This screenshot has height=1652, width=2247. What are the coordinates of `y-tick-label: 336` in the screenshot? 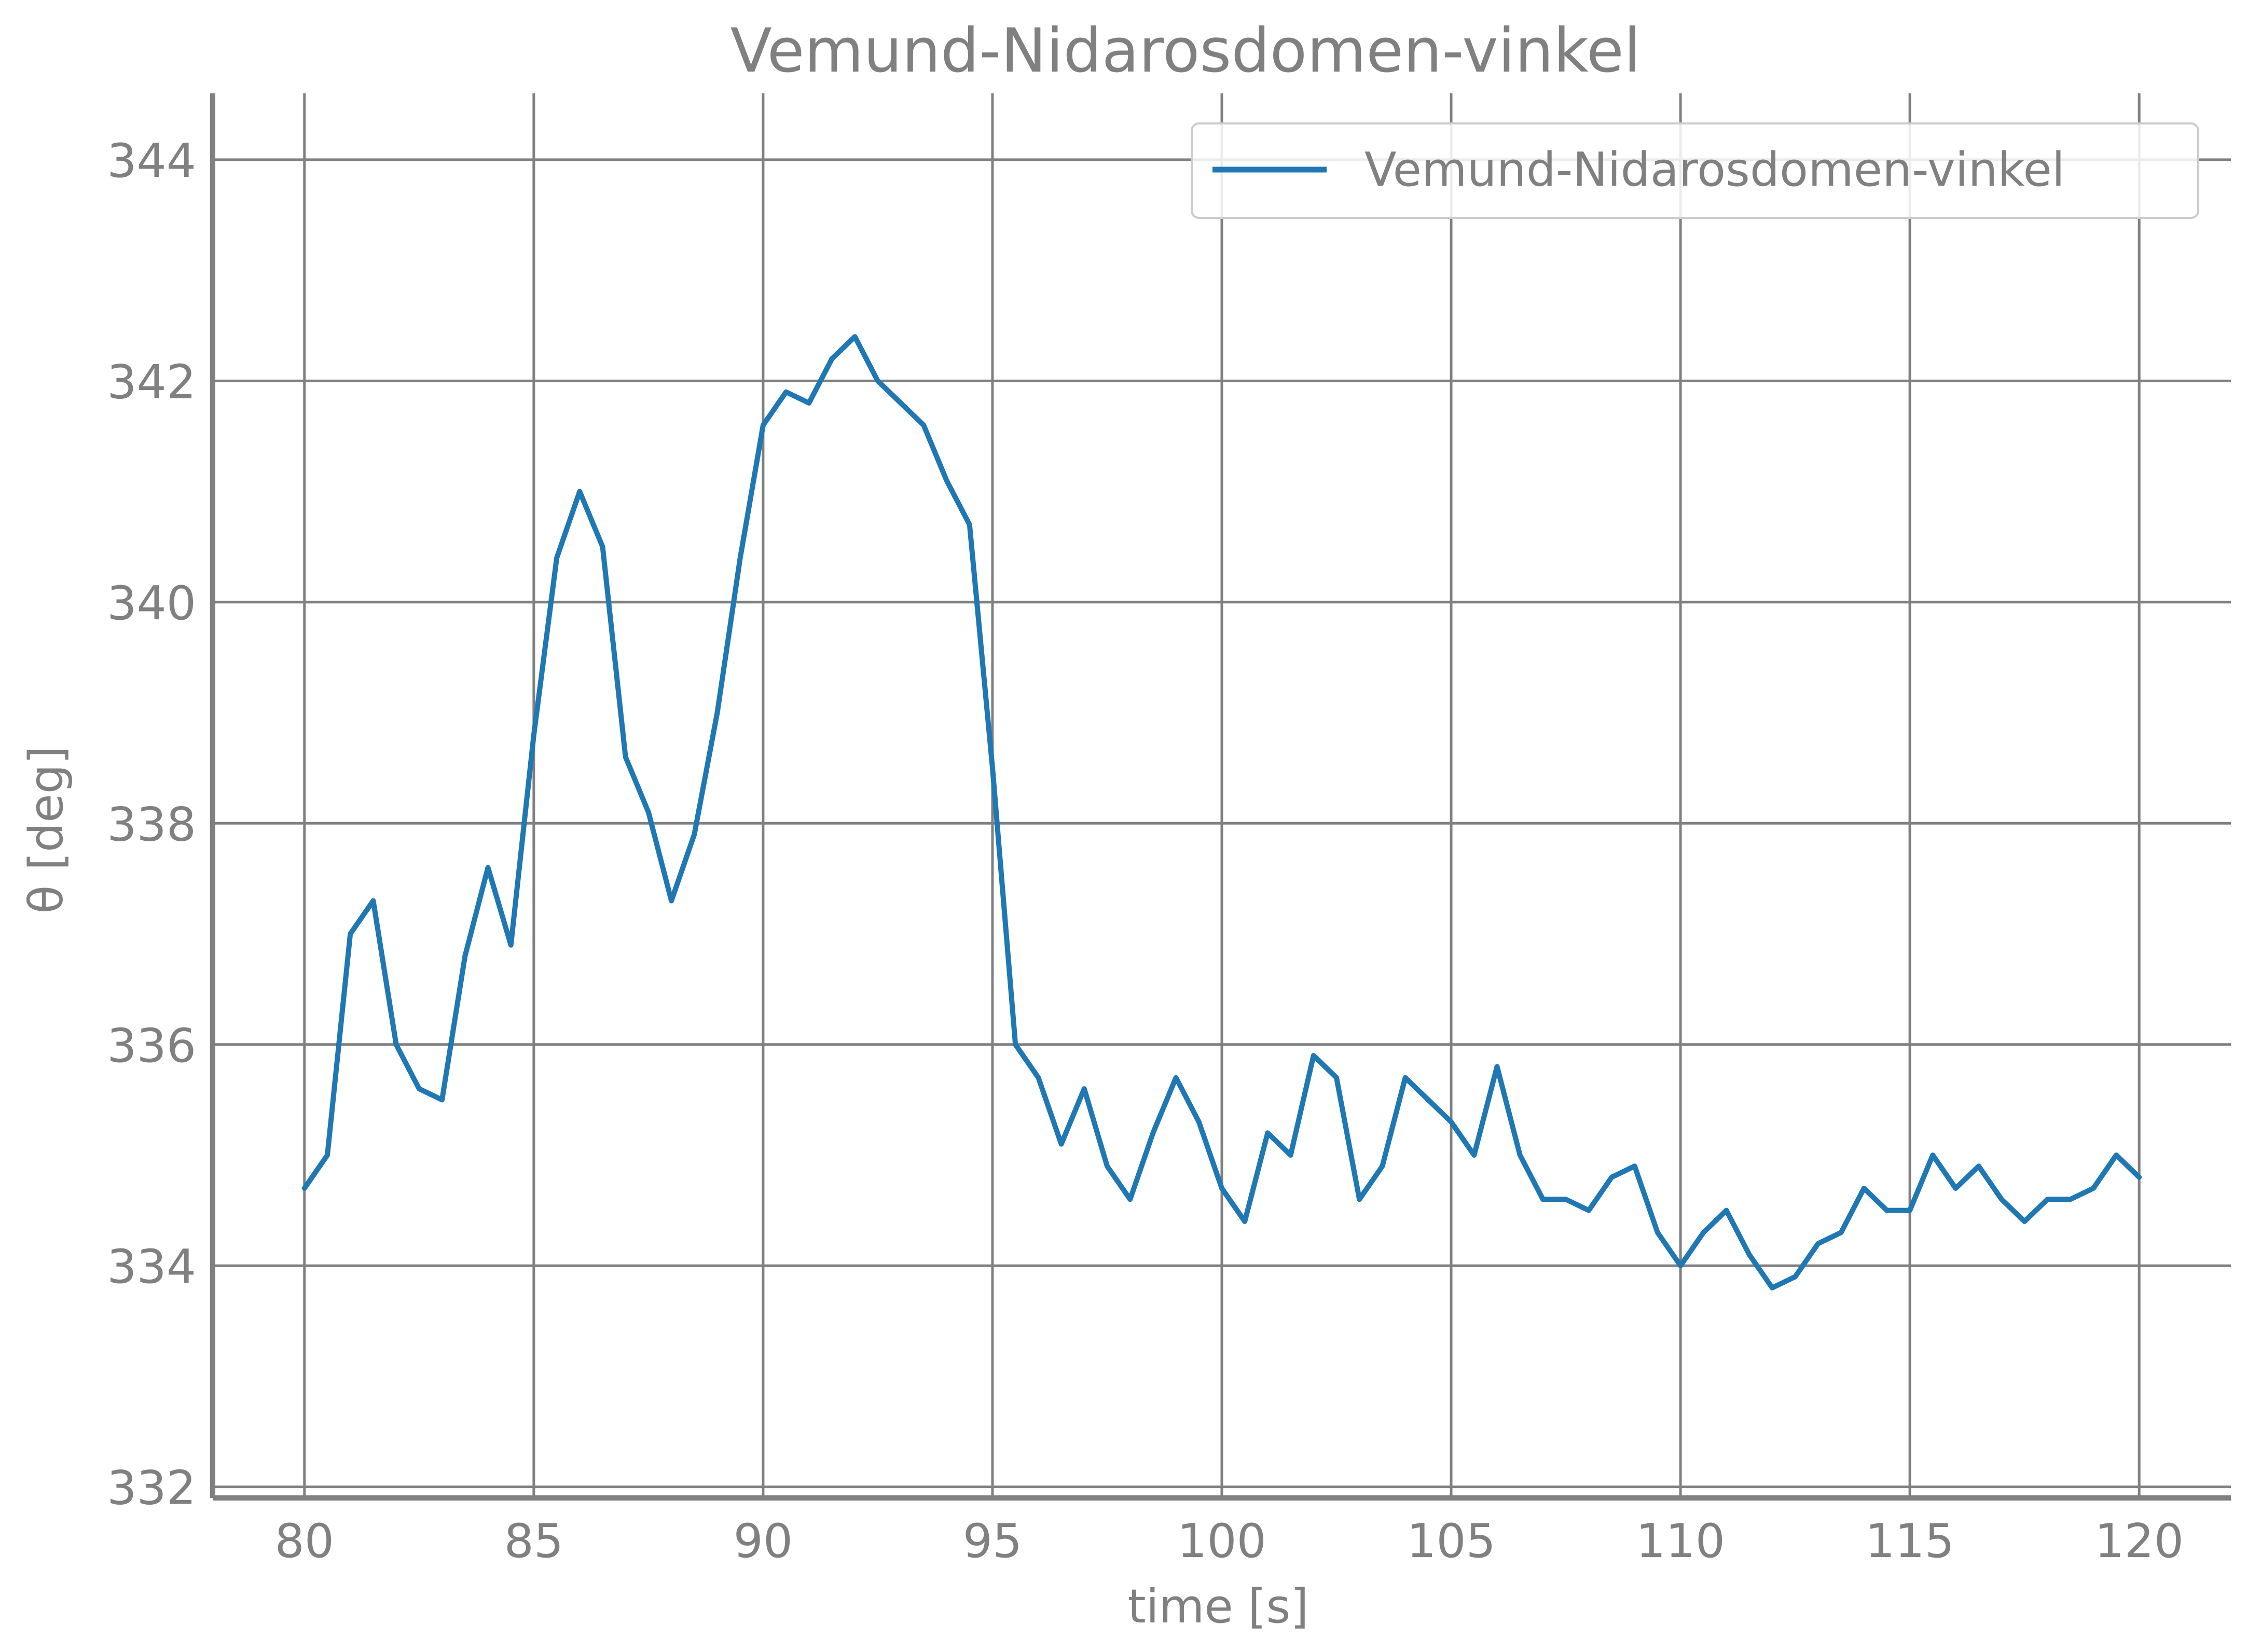 It's located at (151, 1046).